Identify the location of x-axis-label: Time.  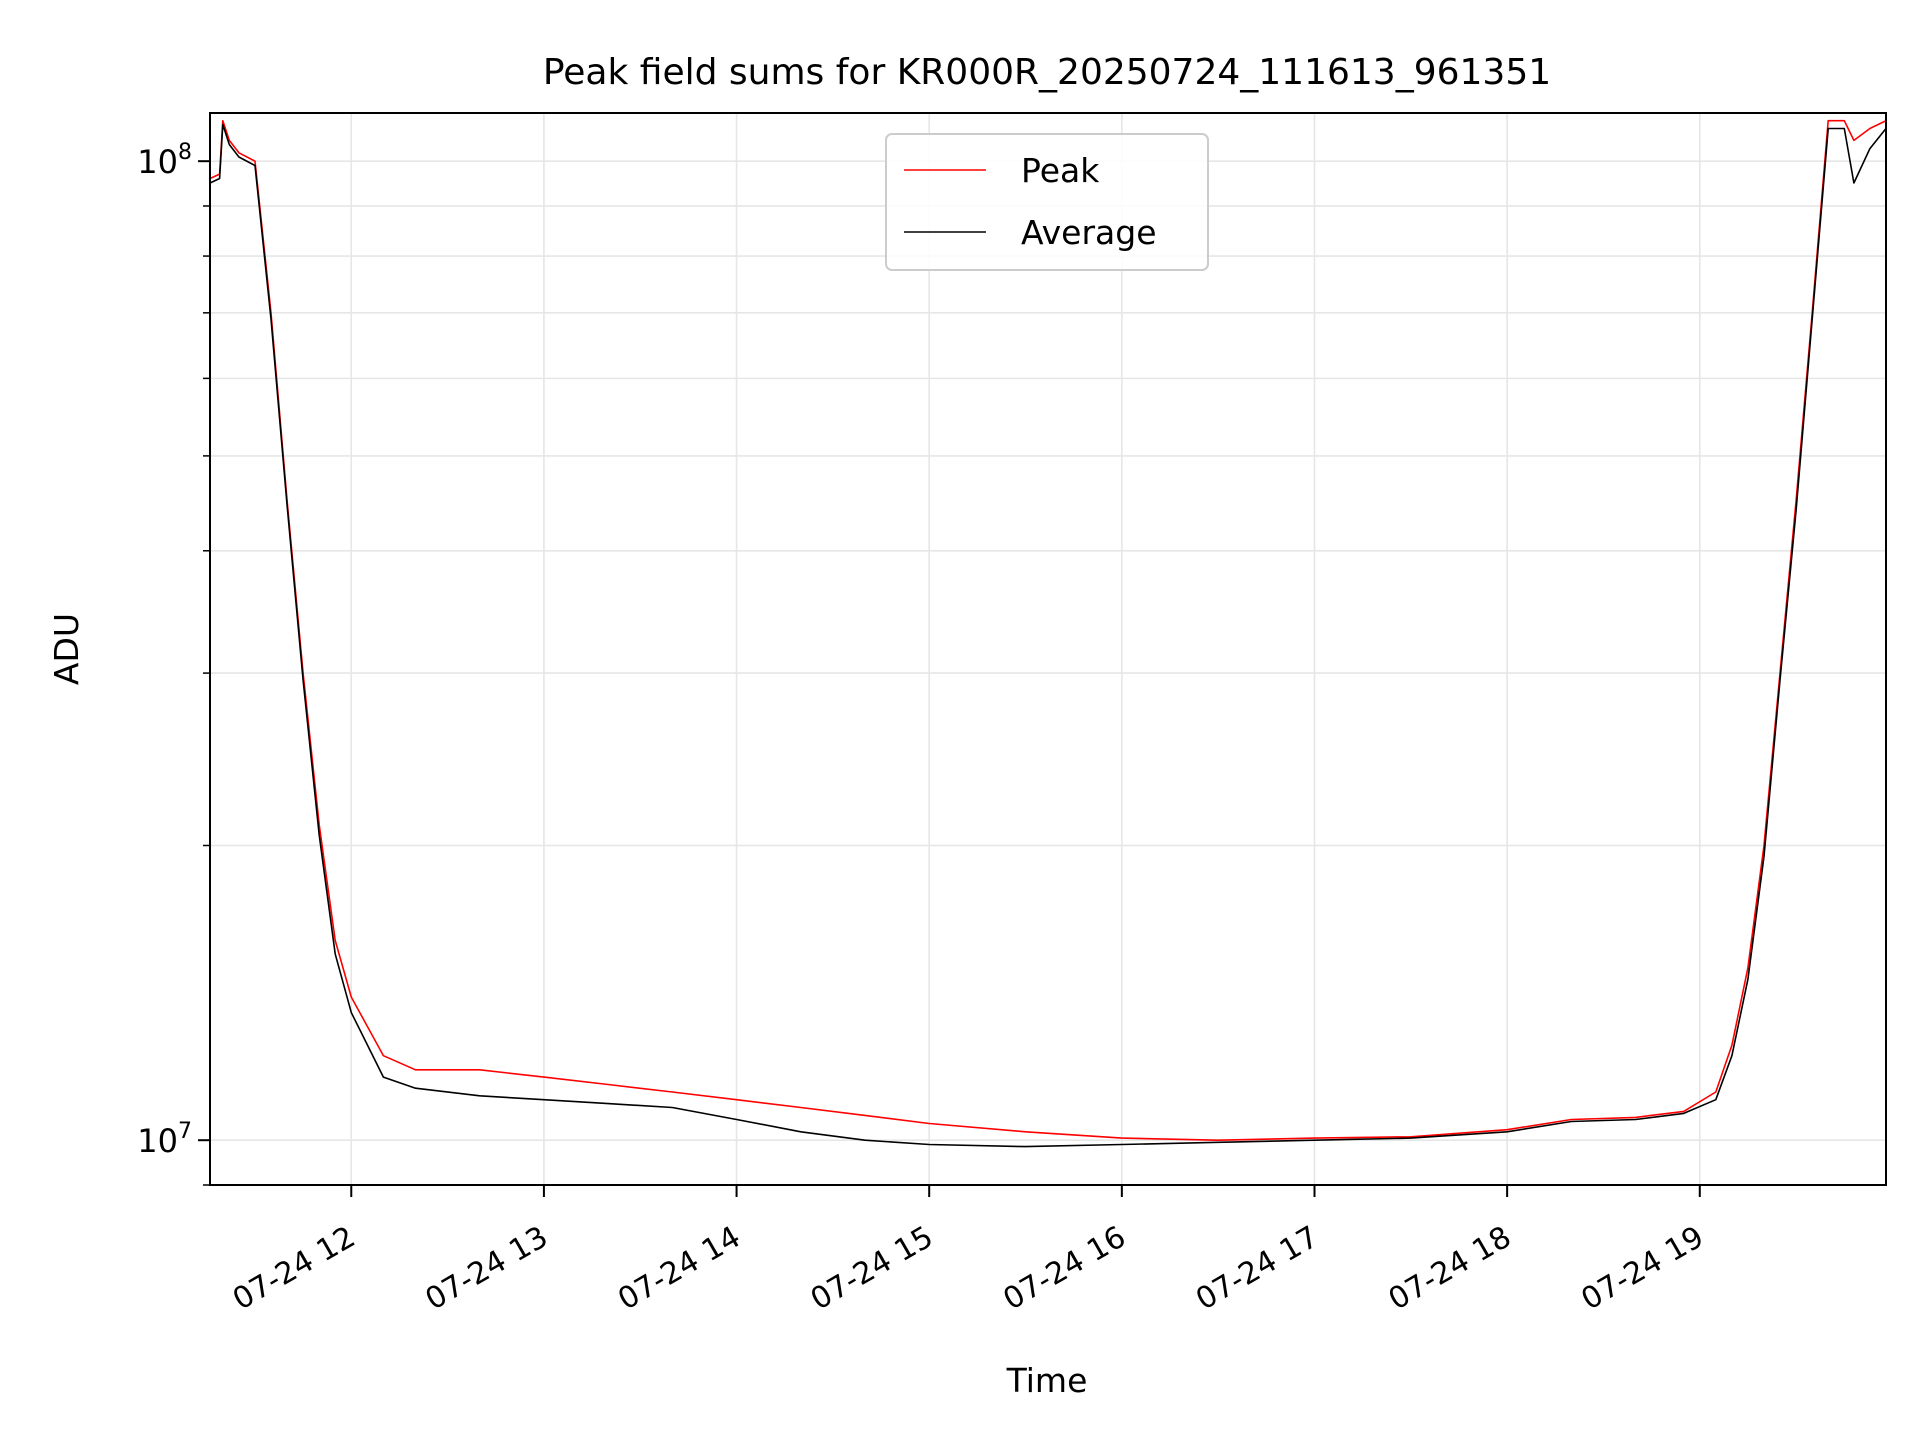
(1047, 1380).